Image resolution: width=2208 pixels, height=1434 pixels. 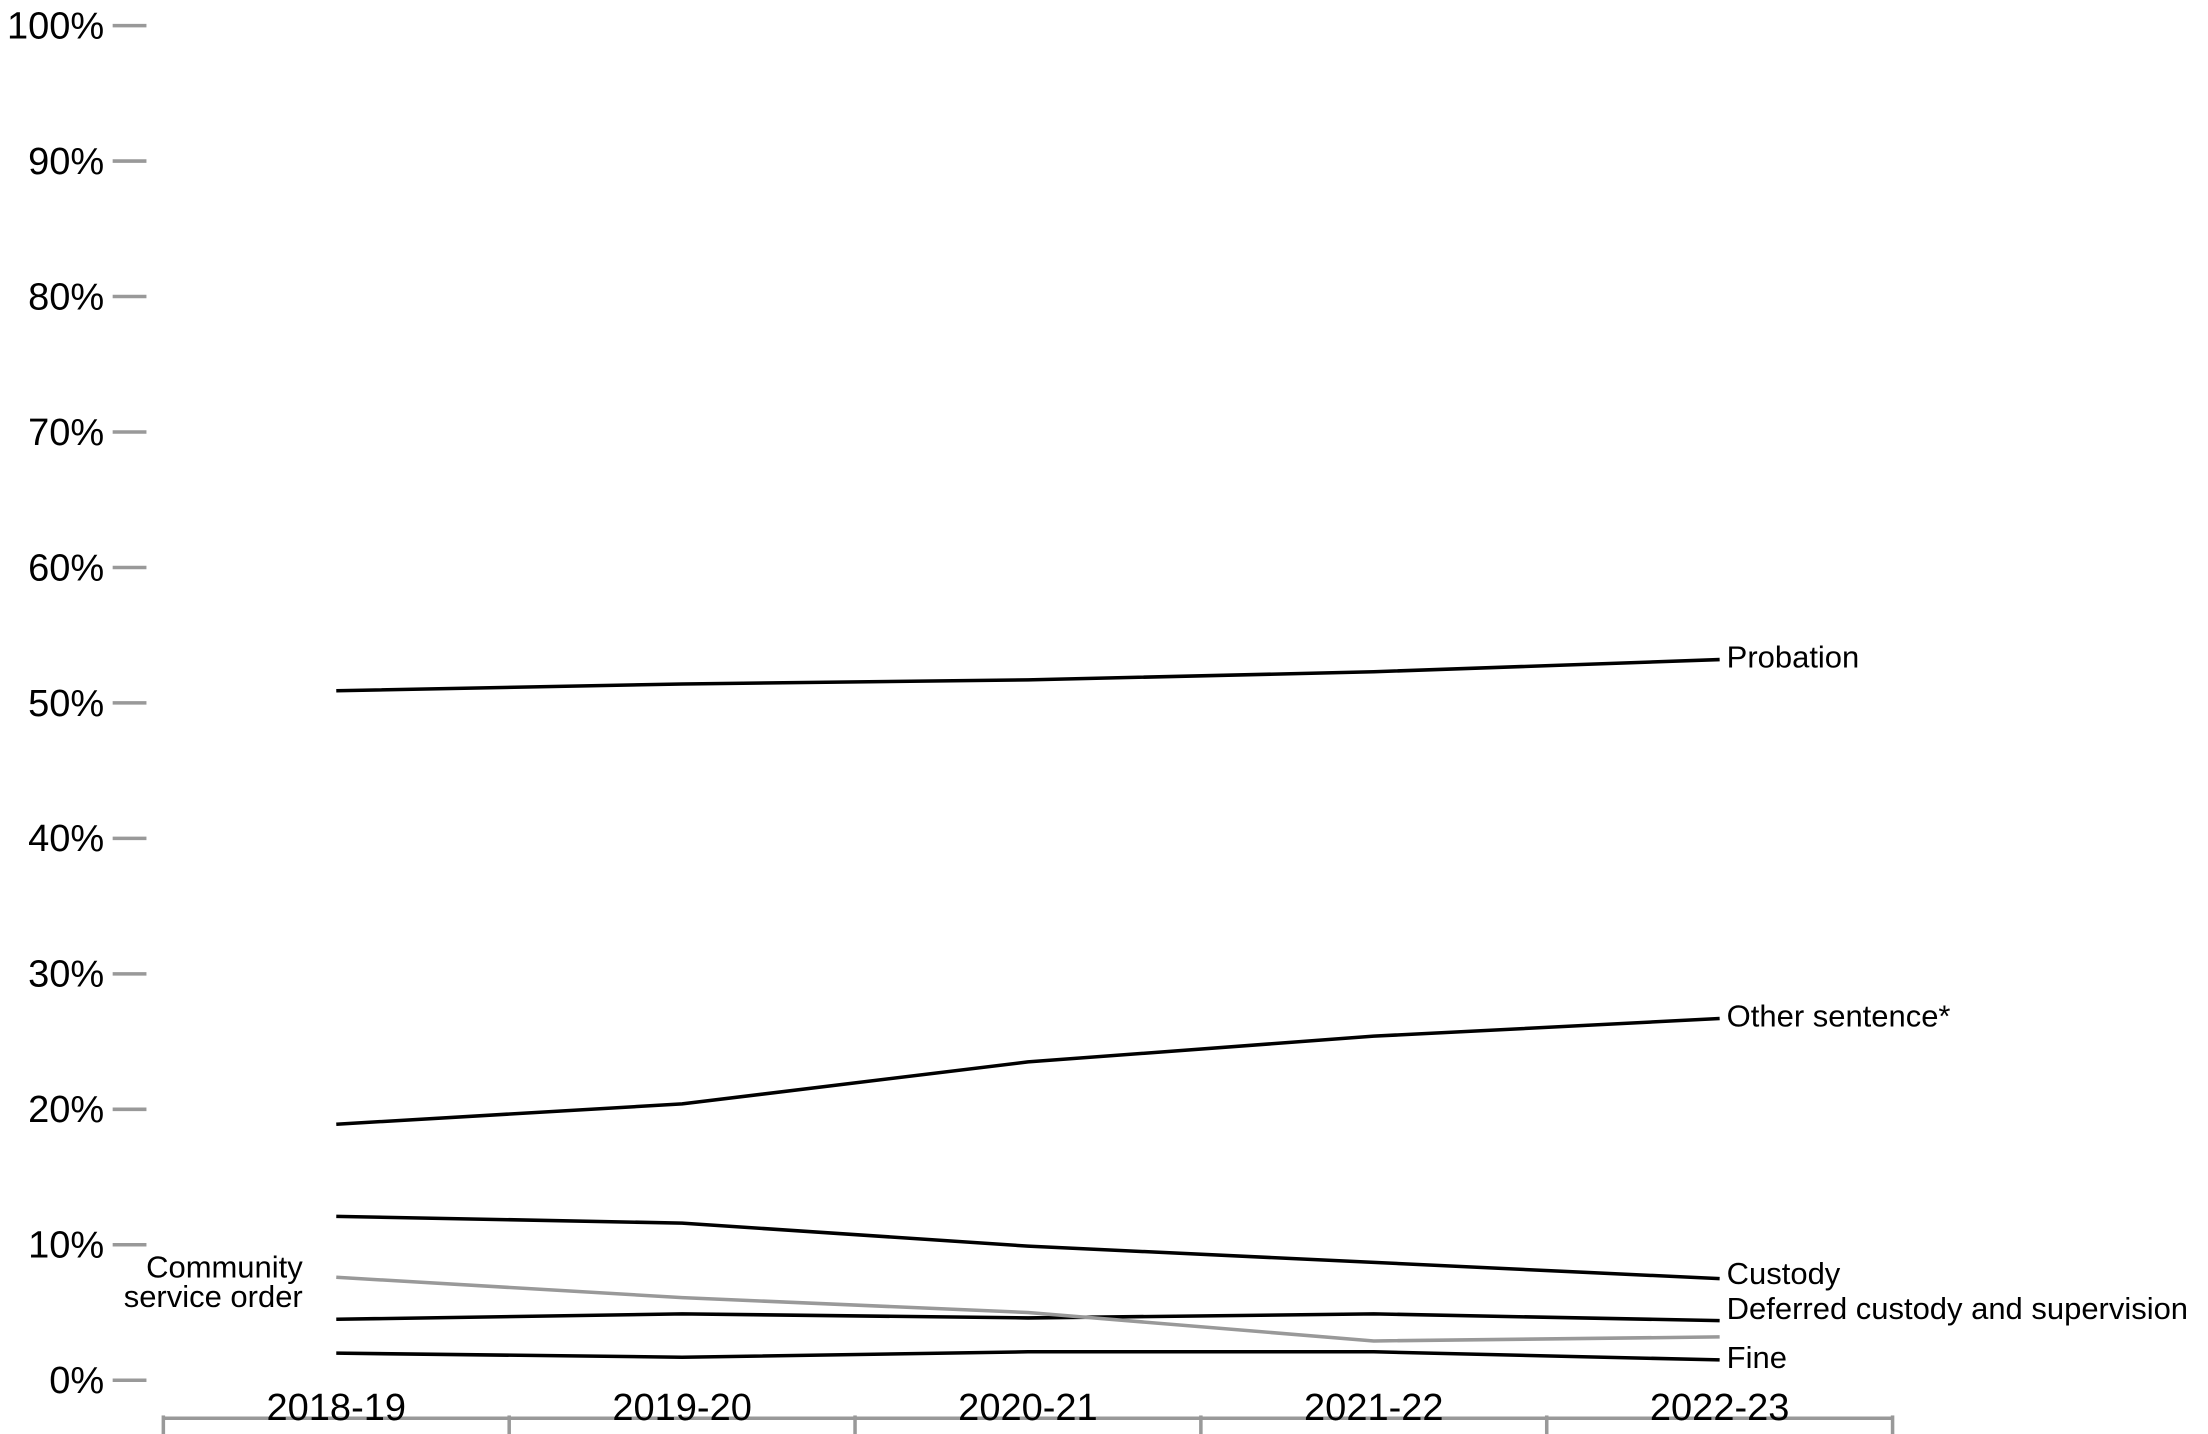 I want to click on x-tick-label: 2018-19, so click(x=337, y=1408).